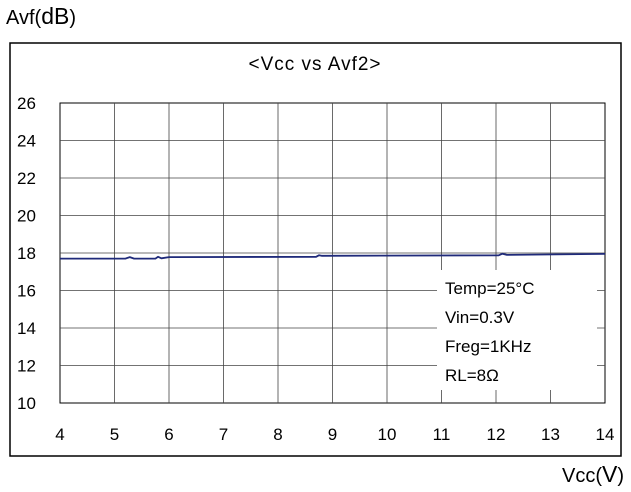 The height and width of the screenshot is (492, 631). I want to click on y-tick-label: 18, so click(26, 253).